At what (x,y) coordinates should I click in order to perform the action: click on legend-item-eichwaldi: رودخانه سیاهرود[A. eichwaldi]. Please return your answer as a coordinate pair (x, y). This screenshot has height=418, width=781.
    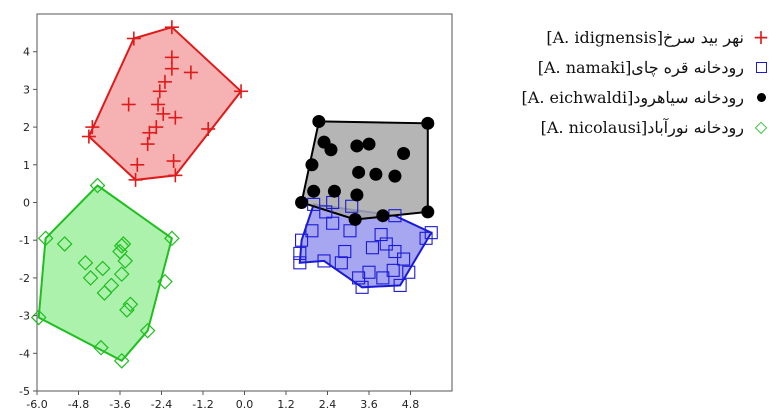
    Looking at the image, I should click on (617, 97).